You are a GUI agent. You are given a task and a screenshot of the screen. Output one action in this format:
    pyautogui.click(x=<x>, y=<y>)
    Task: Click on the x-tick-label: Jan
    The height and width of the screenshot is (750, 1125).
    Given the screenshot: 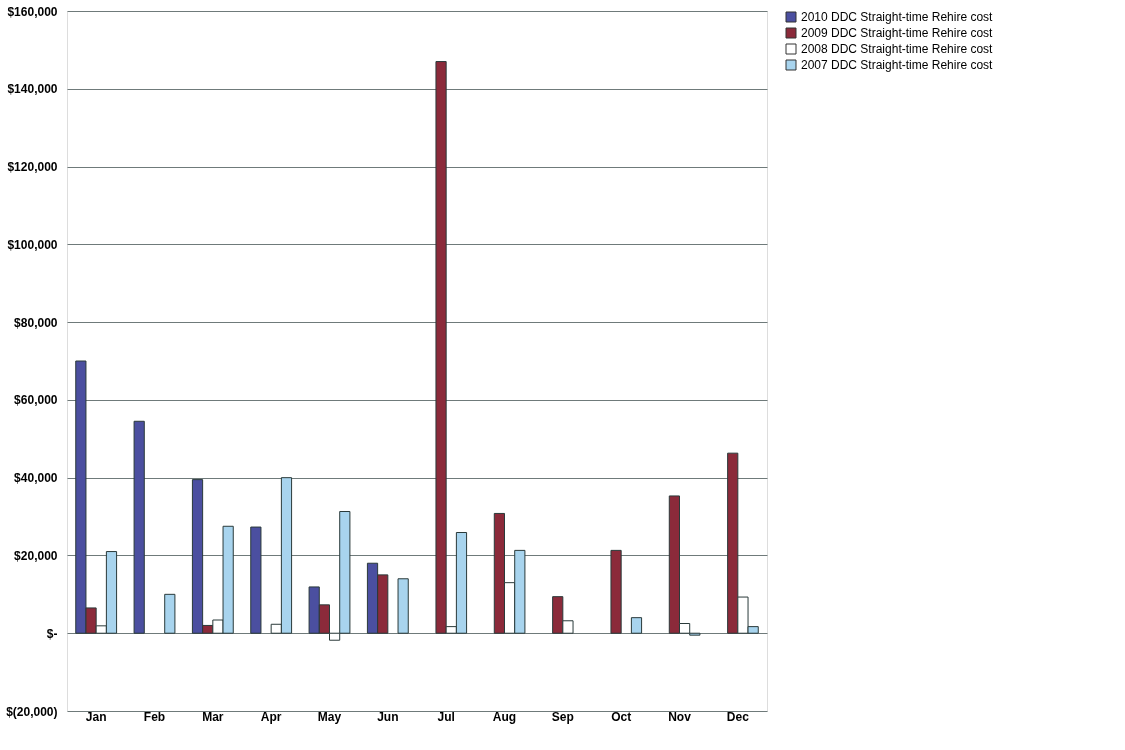 What is the action you would take?
    pyautogui.click(x=96, y=716)
    